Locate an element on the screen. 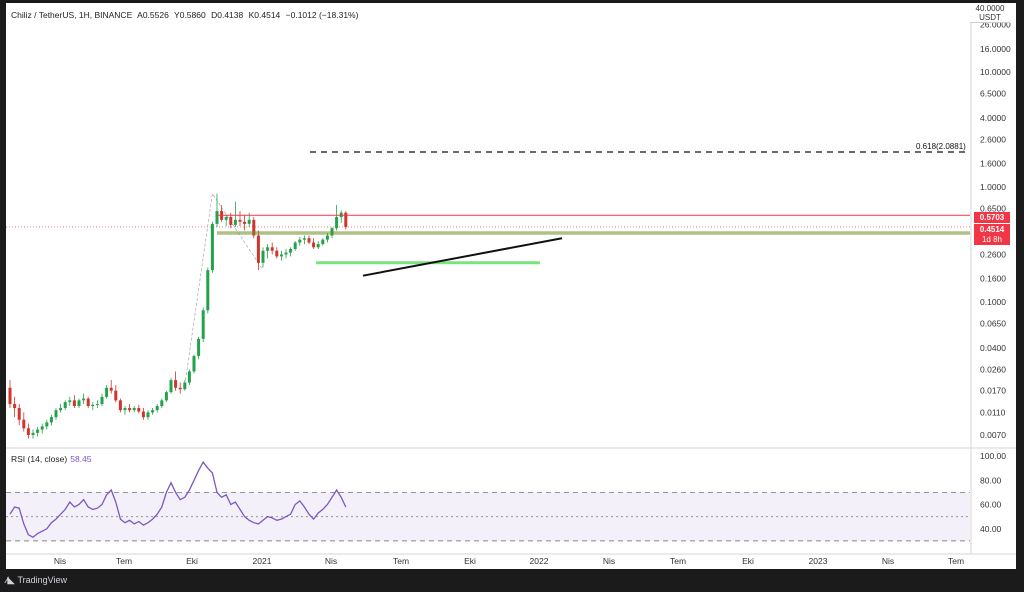 This screenshot has height=592, width=1024. price-tick-label: 0.0070 is located at coordinates (993, 435).